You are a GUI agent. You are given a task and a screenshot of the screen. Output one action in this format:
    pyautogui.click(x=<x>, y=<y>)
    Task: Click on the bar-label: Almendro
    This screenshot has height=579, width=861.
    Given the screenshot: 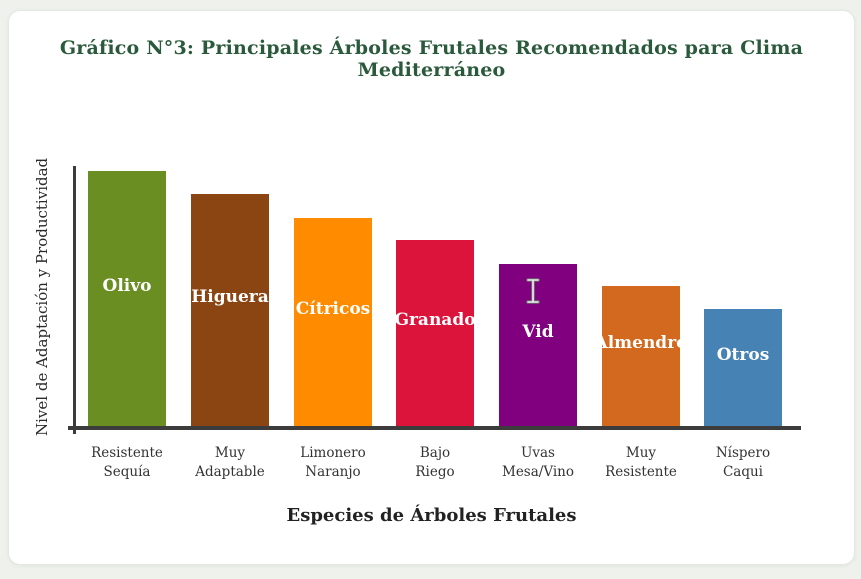 What is the action you would take?
    pyautogui.click(x=641, y=343)
    